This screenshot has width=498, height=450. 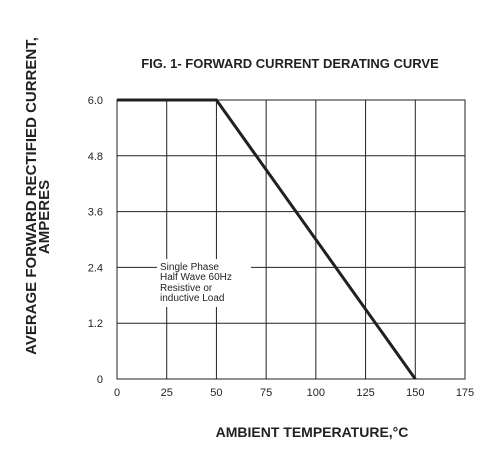 What do you see at coordinates (95, 324) in the screenshot?
I see `y-tick-label: 1.2` at bounding box center [95, 324].